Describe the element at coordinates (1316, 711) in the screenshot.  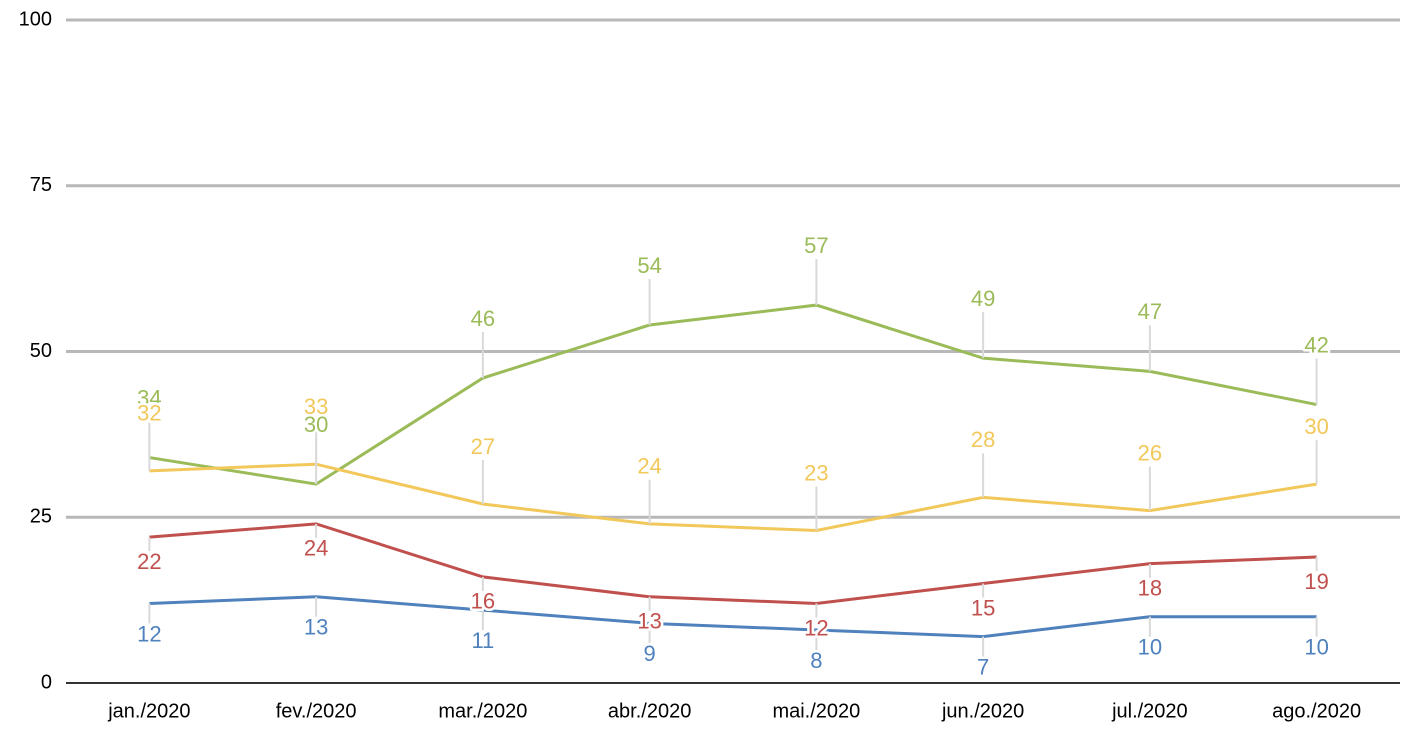
I see `x-tick-label: ago./2020` at that location.